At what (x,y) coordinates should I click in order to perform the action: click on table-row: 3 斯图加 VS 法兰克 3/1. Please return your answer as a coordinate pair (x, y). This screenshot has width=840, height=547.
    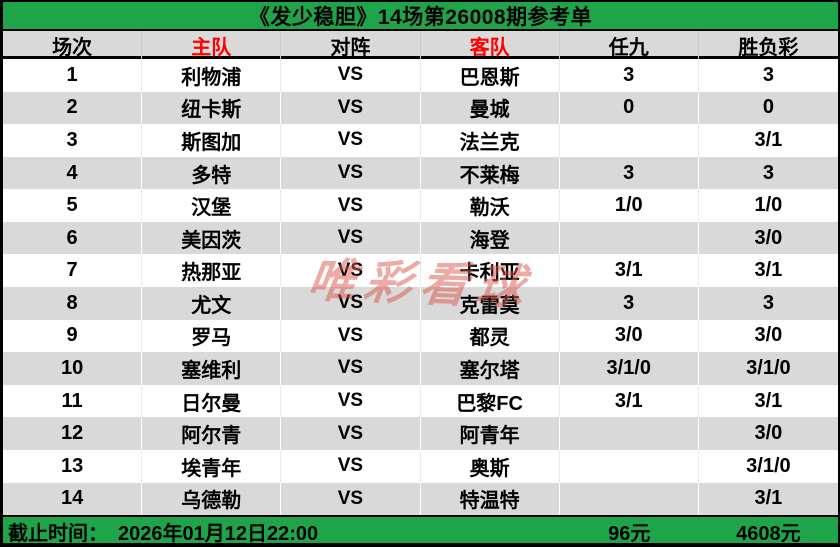
    Looking at the image, I should click on (420, 140).